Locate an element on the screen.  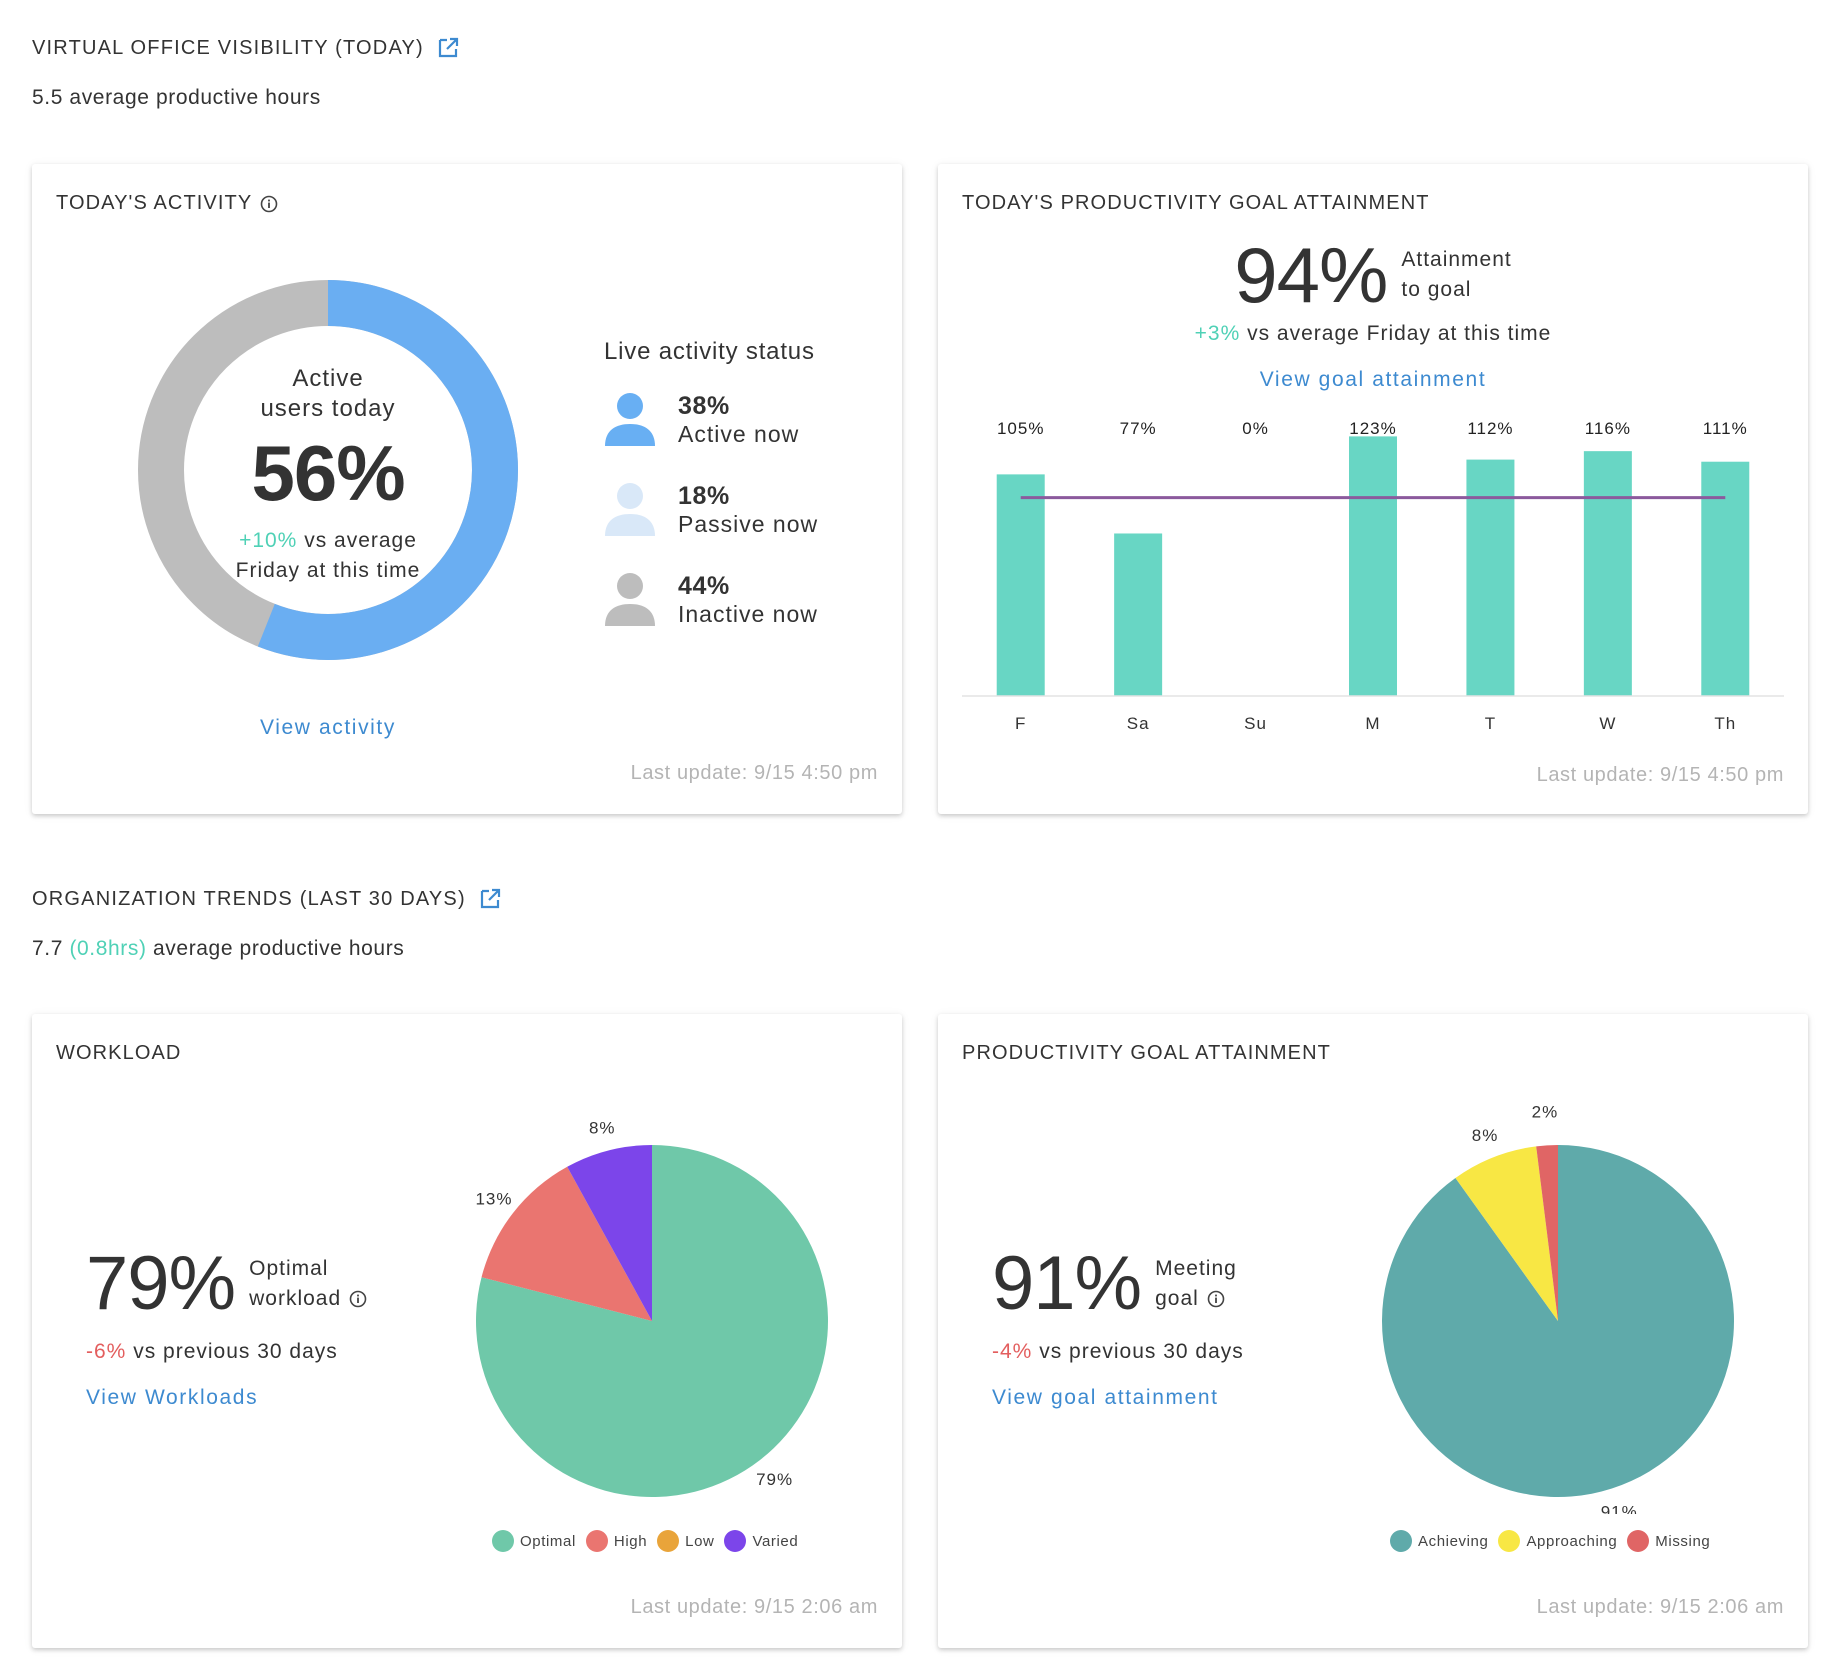
pie-slice-optimal is located at coordinates (652, 1321).